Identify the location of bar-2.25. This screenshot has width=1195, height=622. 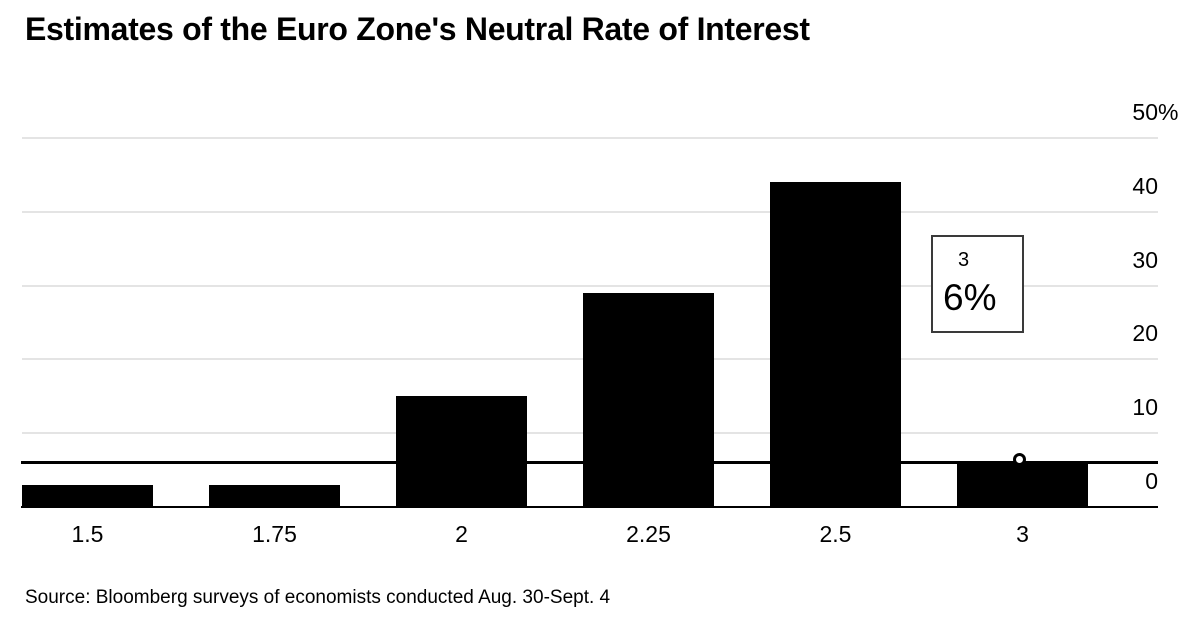
(648, 399).